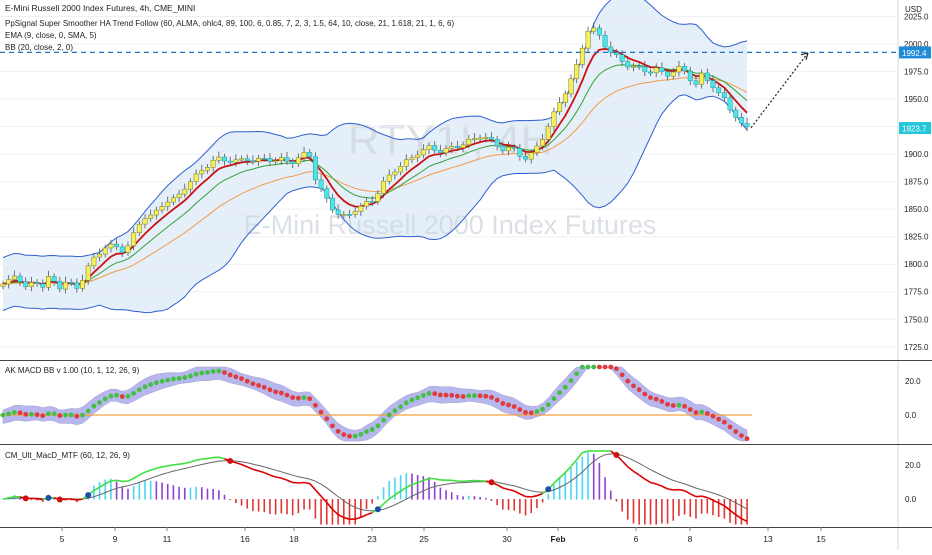  I want to click on time-tick-label: 16, so click(245, 539).